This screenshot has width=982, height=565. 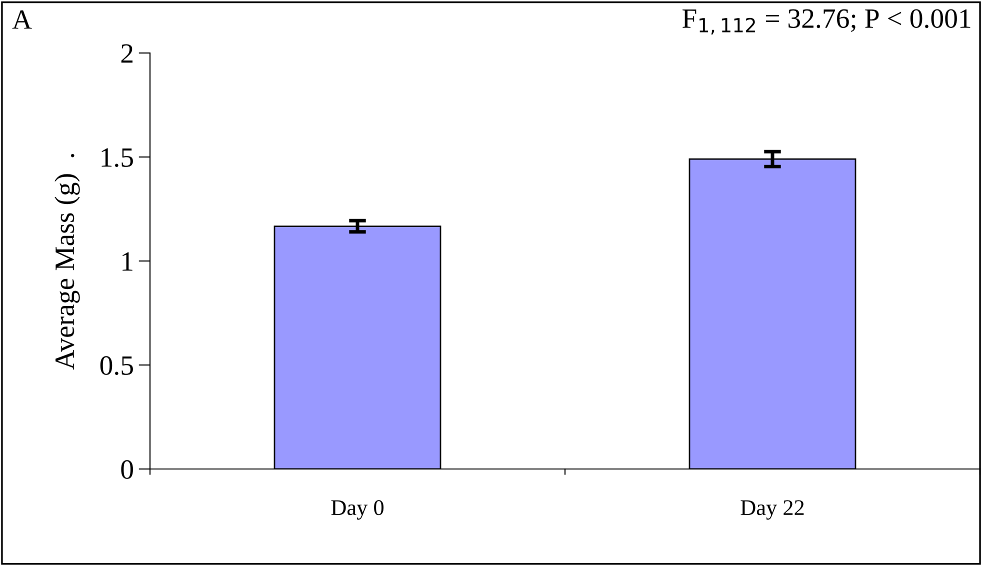 What do you see at coordinates (127, 469) in the screenshot?
I see `y-tick-label: 0` at bounding box center [127, 469].